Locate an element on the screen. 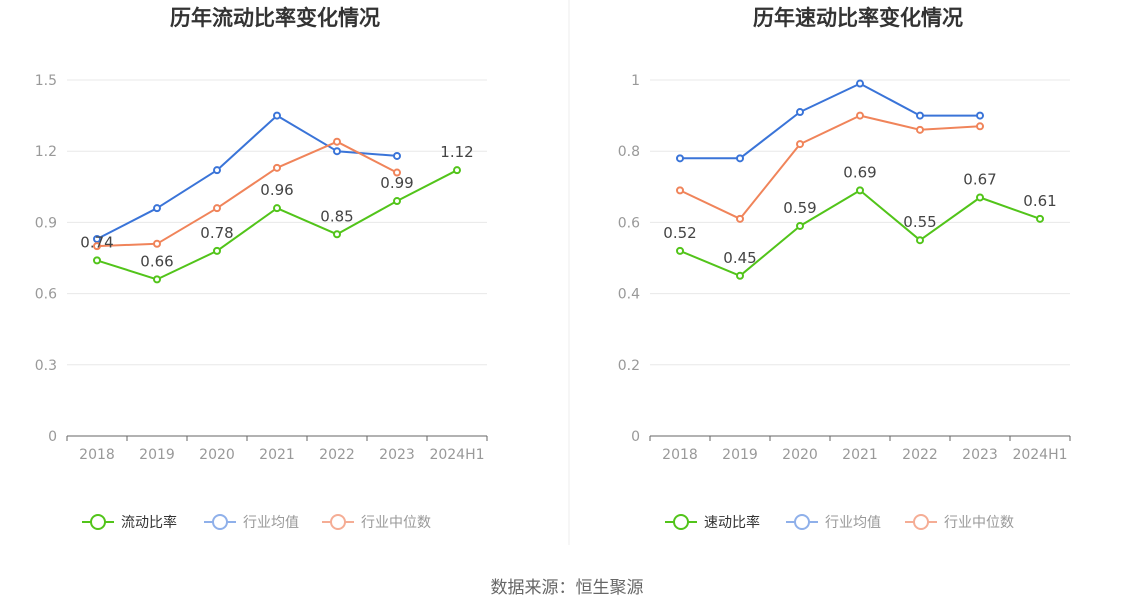 This screenshot has height=612, width=1134. data-label: 0.52 is located at coordinates (679, 233).